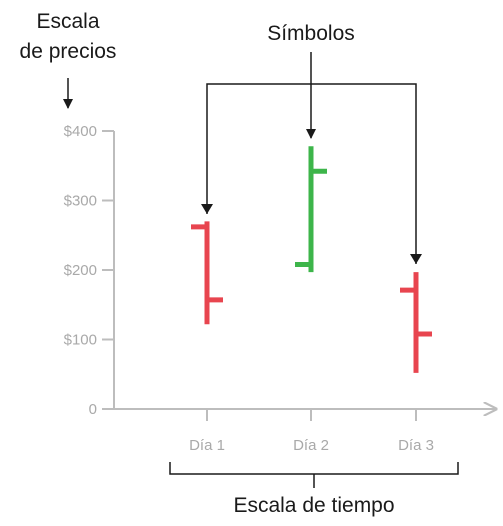 This screenshot has width=503, height=526. I want to click on y-tick-label: 0, so click(93, 409).